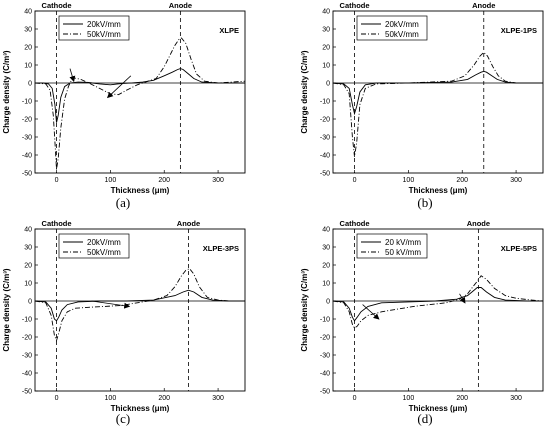 The width and height of the screenshot is (550, 435). Describe the element at coordinates (229, 30) in the screenshot. I see `panel-title: XLPE` at that location.